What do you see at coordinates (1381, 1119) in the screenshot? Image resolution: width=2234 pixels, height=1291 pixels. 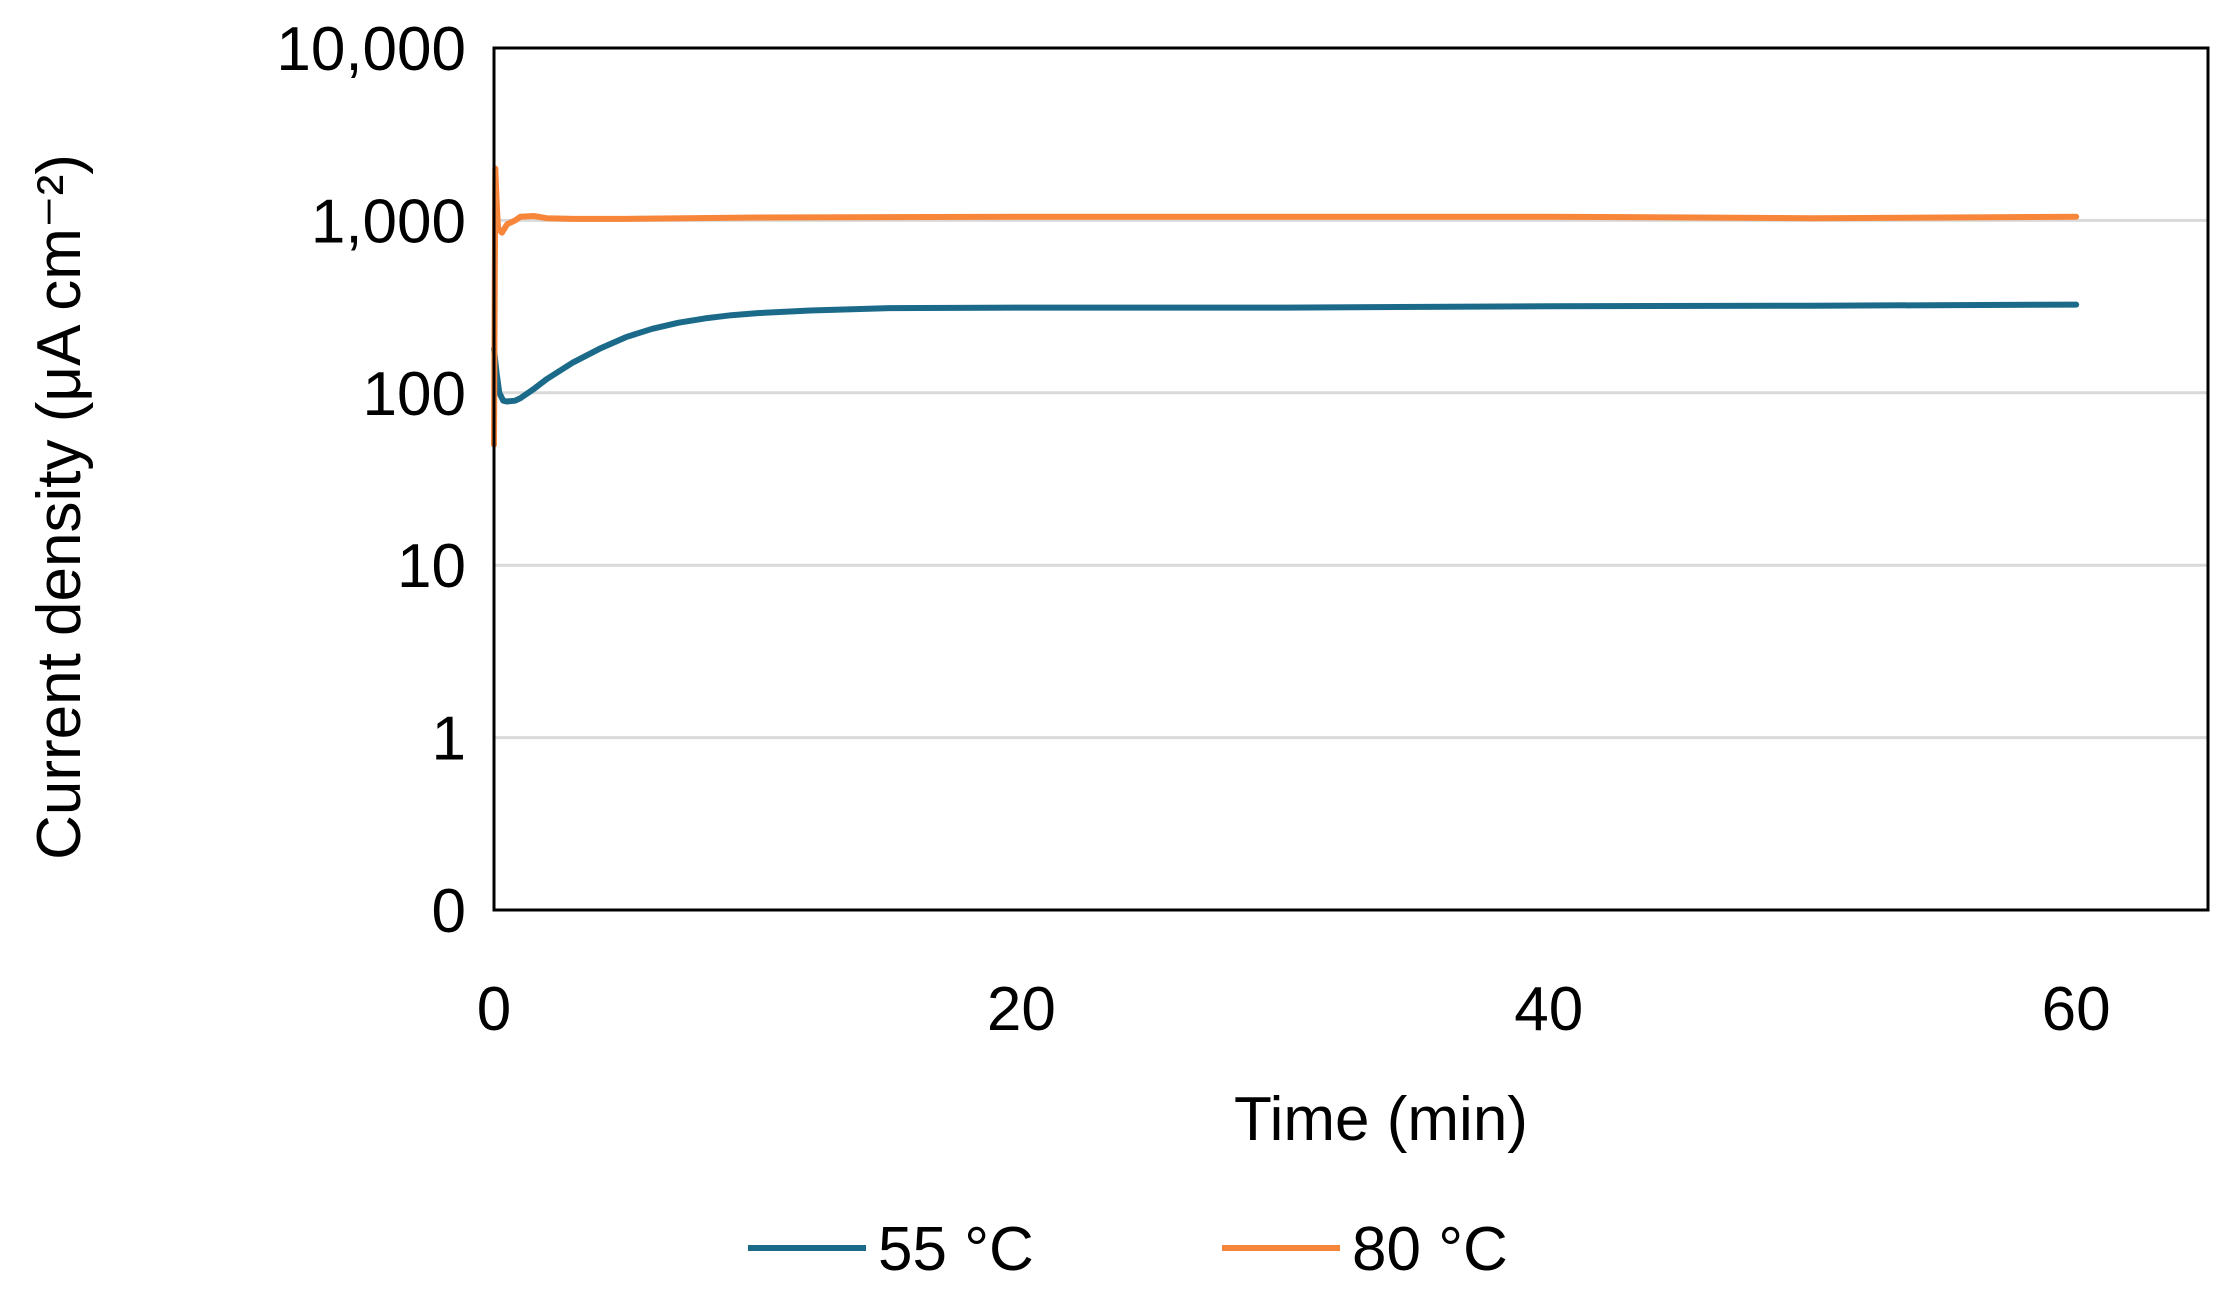 I see `x-axis-title: Time (min)` at bounding box center [1381, 1119].